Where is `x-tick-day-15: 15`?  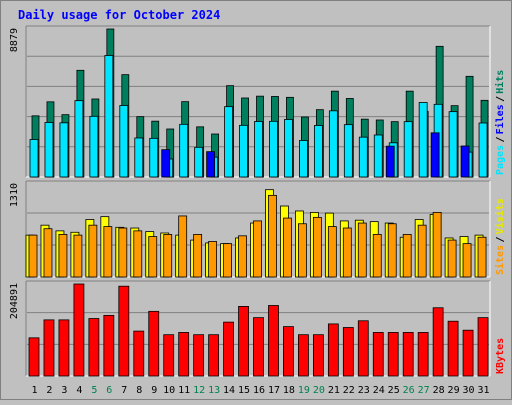
x-tick-day-15: 15 is located at coordinates (244, 390).